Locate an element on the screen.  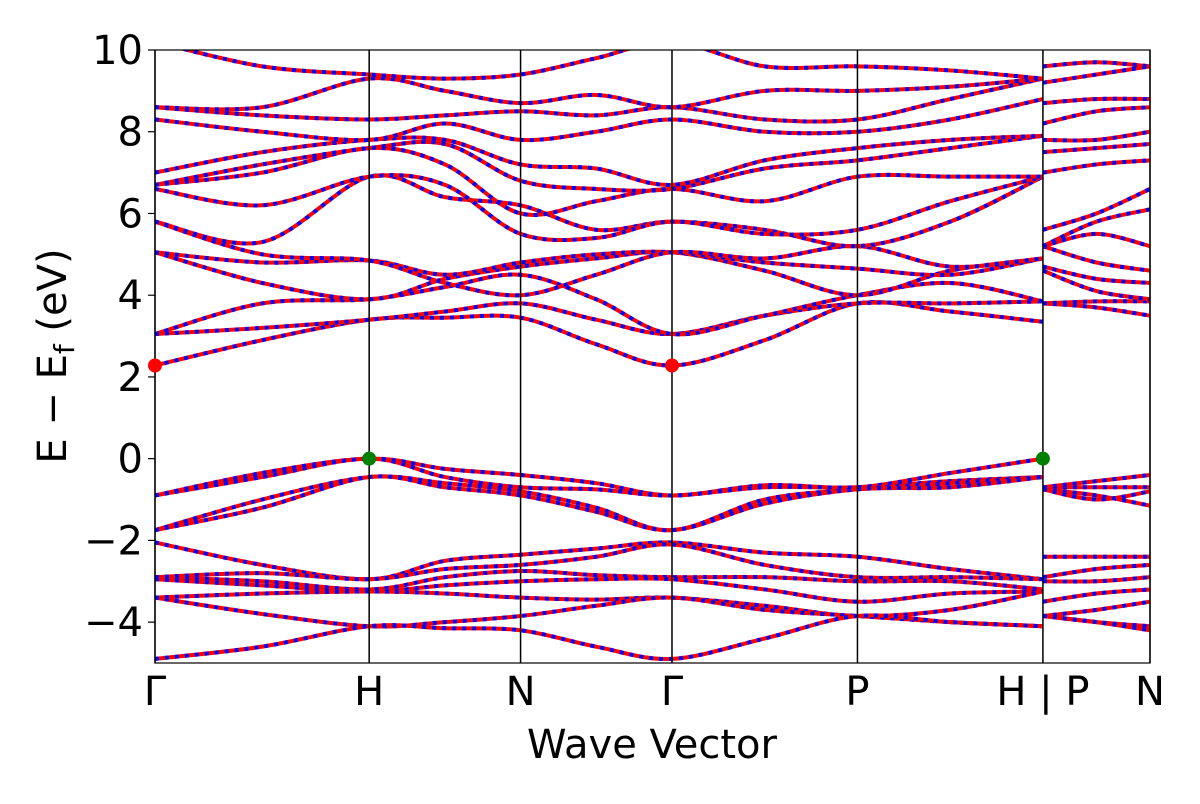
y-tick-label: 0 is located at coordinates (130, 460).